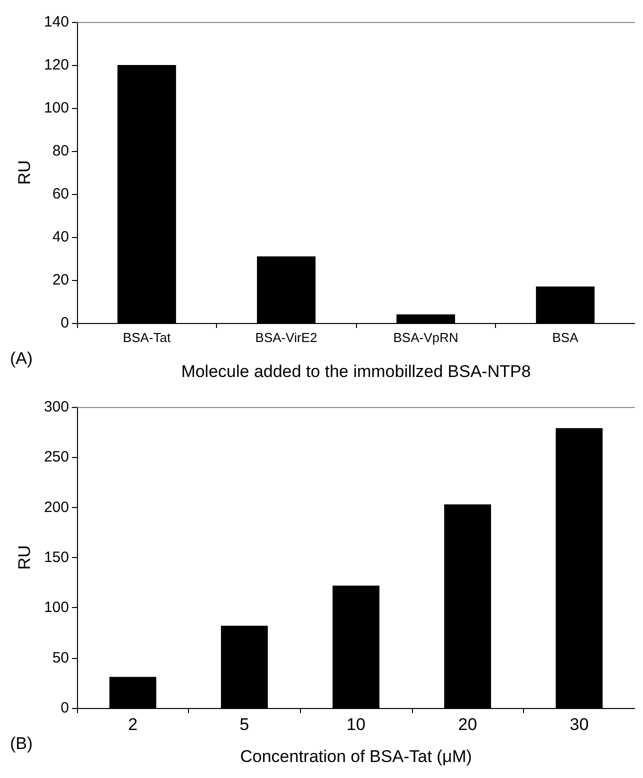  What do you see at coordinates (56, 457) in the screenshot?
I see `y-tick-label: 250` at bounding box center [56, 457].